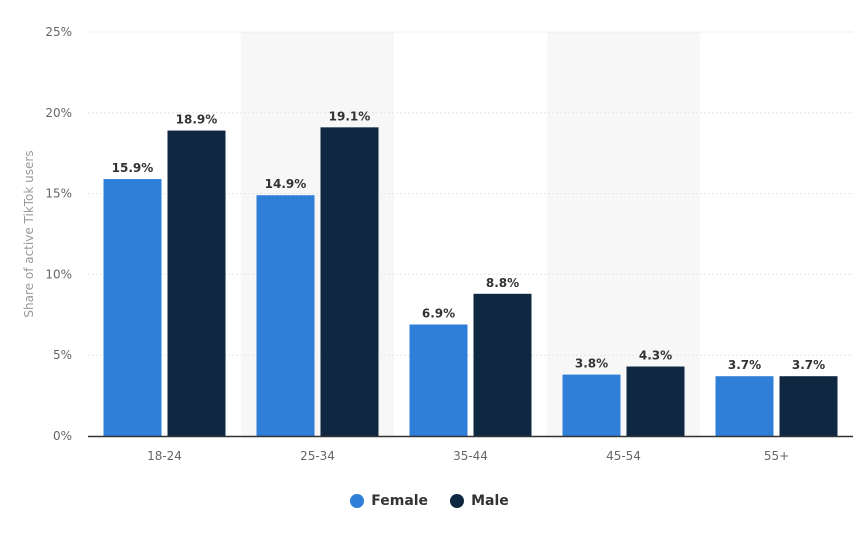 The height and width of the screenshot is (536, 859). Describe the element at coordinates (286, 184) in the screenshot. I see `data-label-female-25-34: 14.9%` at that location.